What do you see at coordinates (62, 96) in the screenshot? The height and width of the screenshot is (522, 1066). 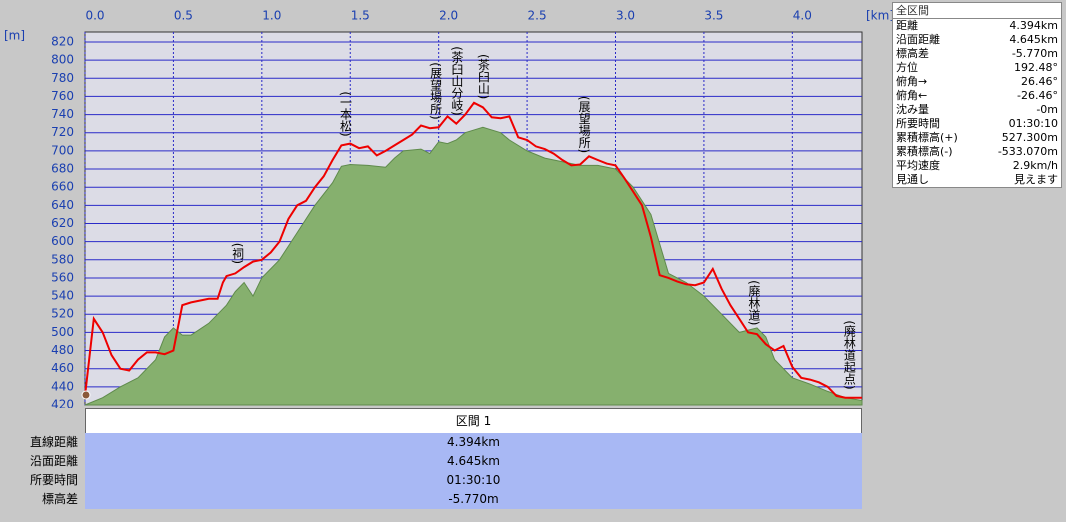 I see `y-tick-label: 760` at bounding box center [62, 96].